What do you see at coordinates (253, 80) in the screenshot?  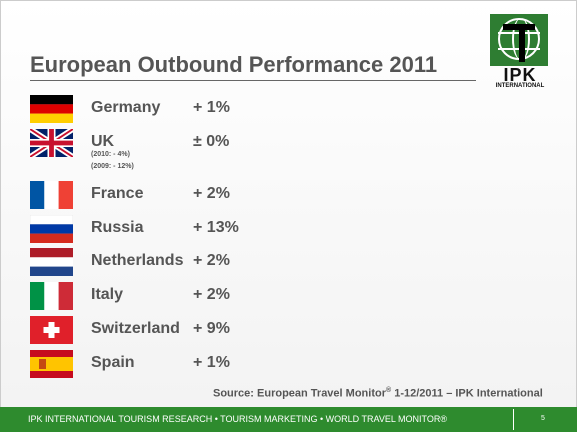 I see `title-divider` at bounding box center [253, 80].